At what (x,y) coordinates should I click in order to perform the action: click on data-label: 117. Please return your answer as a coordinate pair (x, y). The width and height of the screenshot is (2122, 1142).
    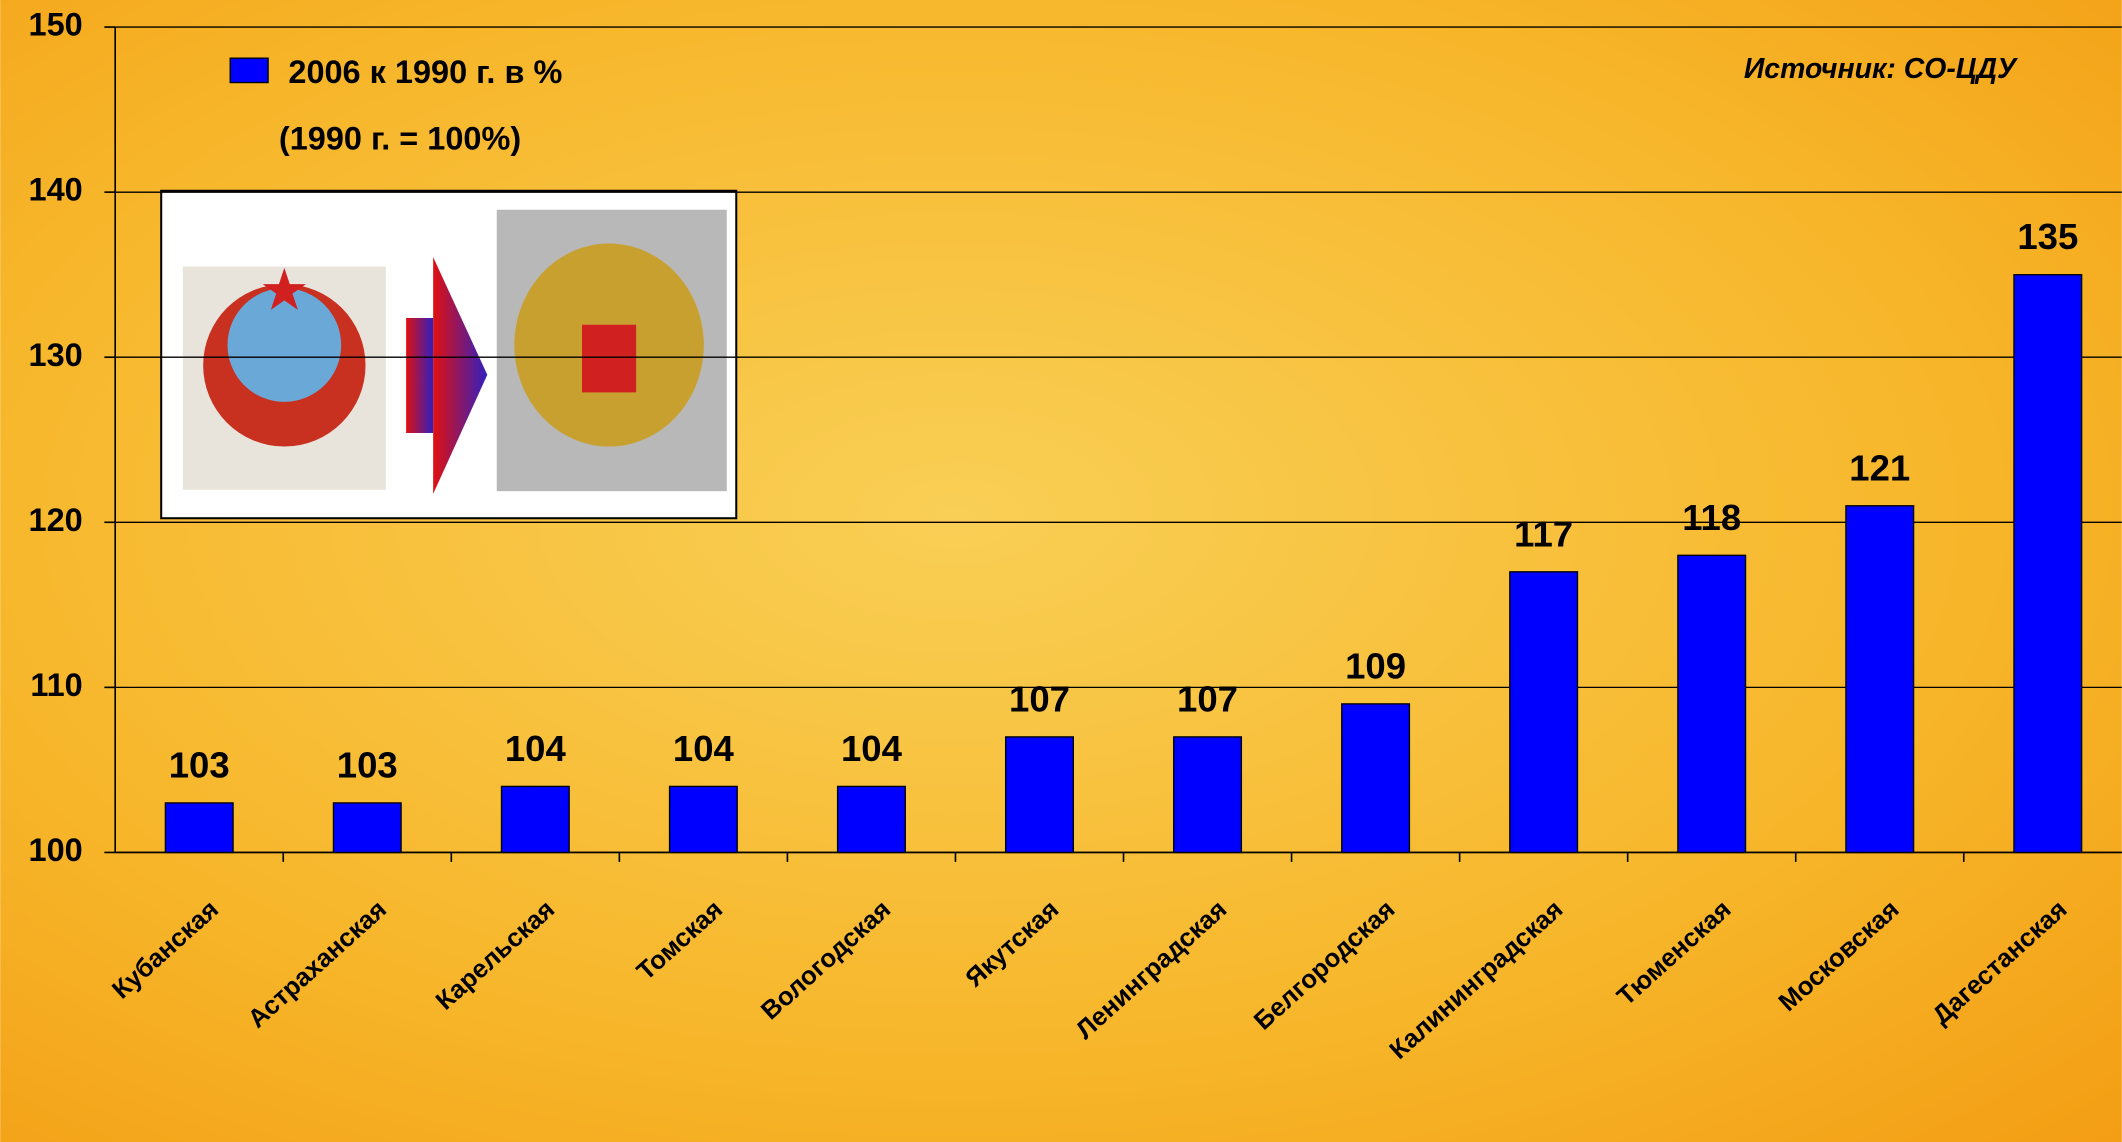
    Looking at the image, I should click on (1543, 533).